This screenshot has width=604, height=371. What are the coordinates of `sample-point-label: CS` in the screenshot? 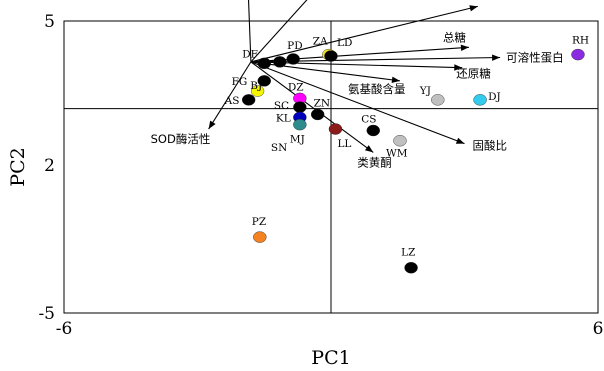 It's located at (368, 120).